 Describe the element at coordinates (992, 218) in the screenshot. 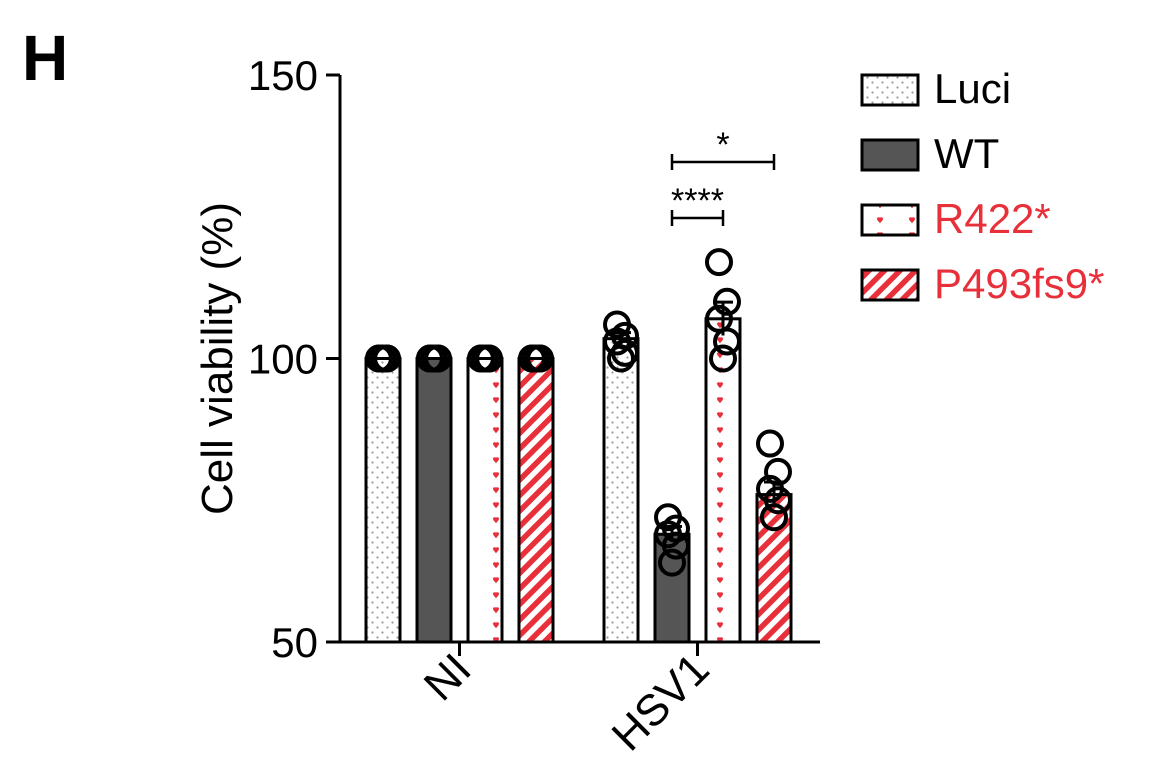

I see `legend-label: R422*` at that location.